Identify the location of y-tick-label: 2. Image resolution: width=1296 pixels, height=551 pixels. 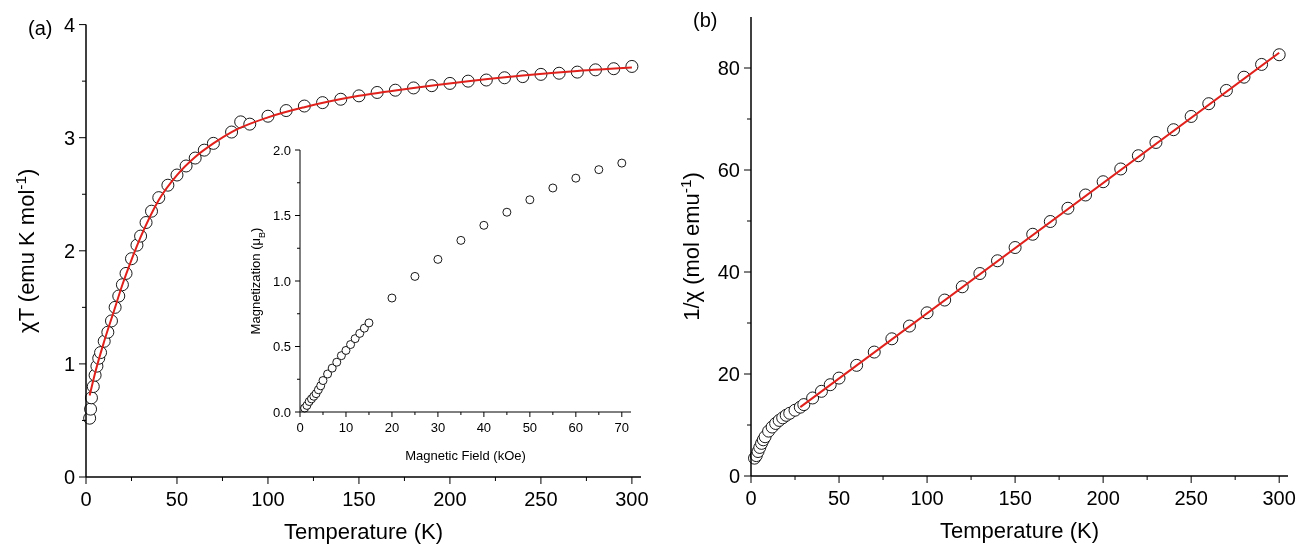
(69, 250).